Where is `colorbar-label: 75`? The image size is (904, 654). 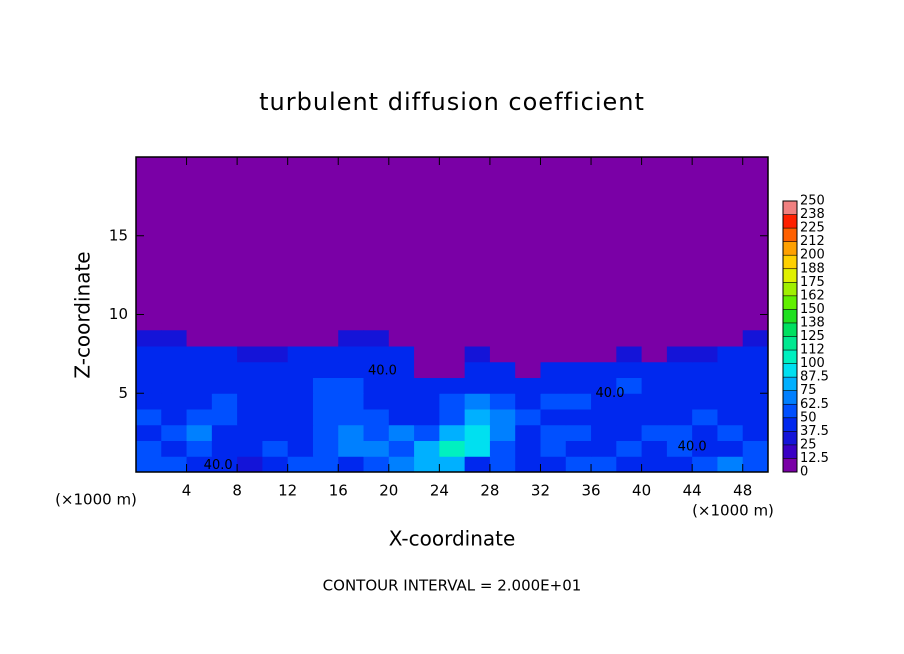
colorbar-label: 75 is located at coordinates (808, 390).